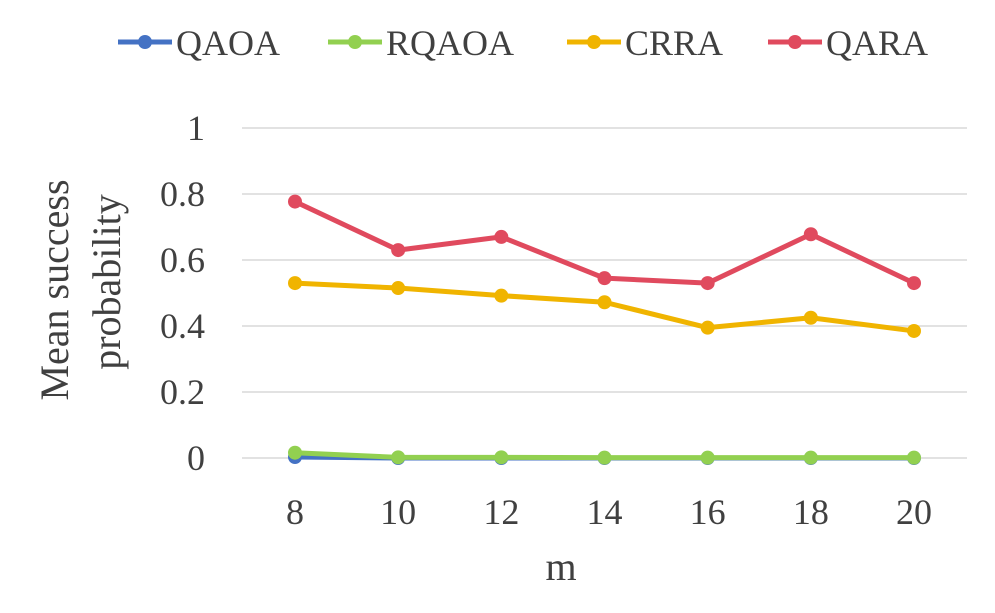  I want to click on series-rqaoa, so click(604, 455).